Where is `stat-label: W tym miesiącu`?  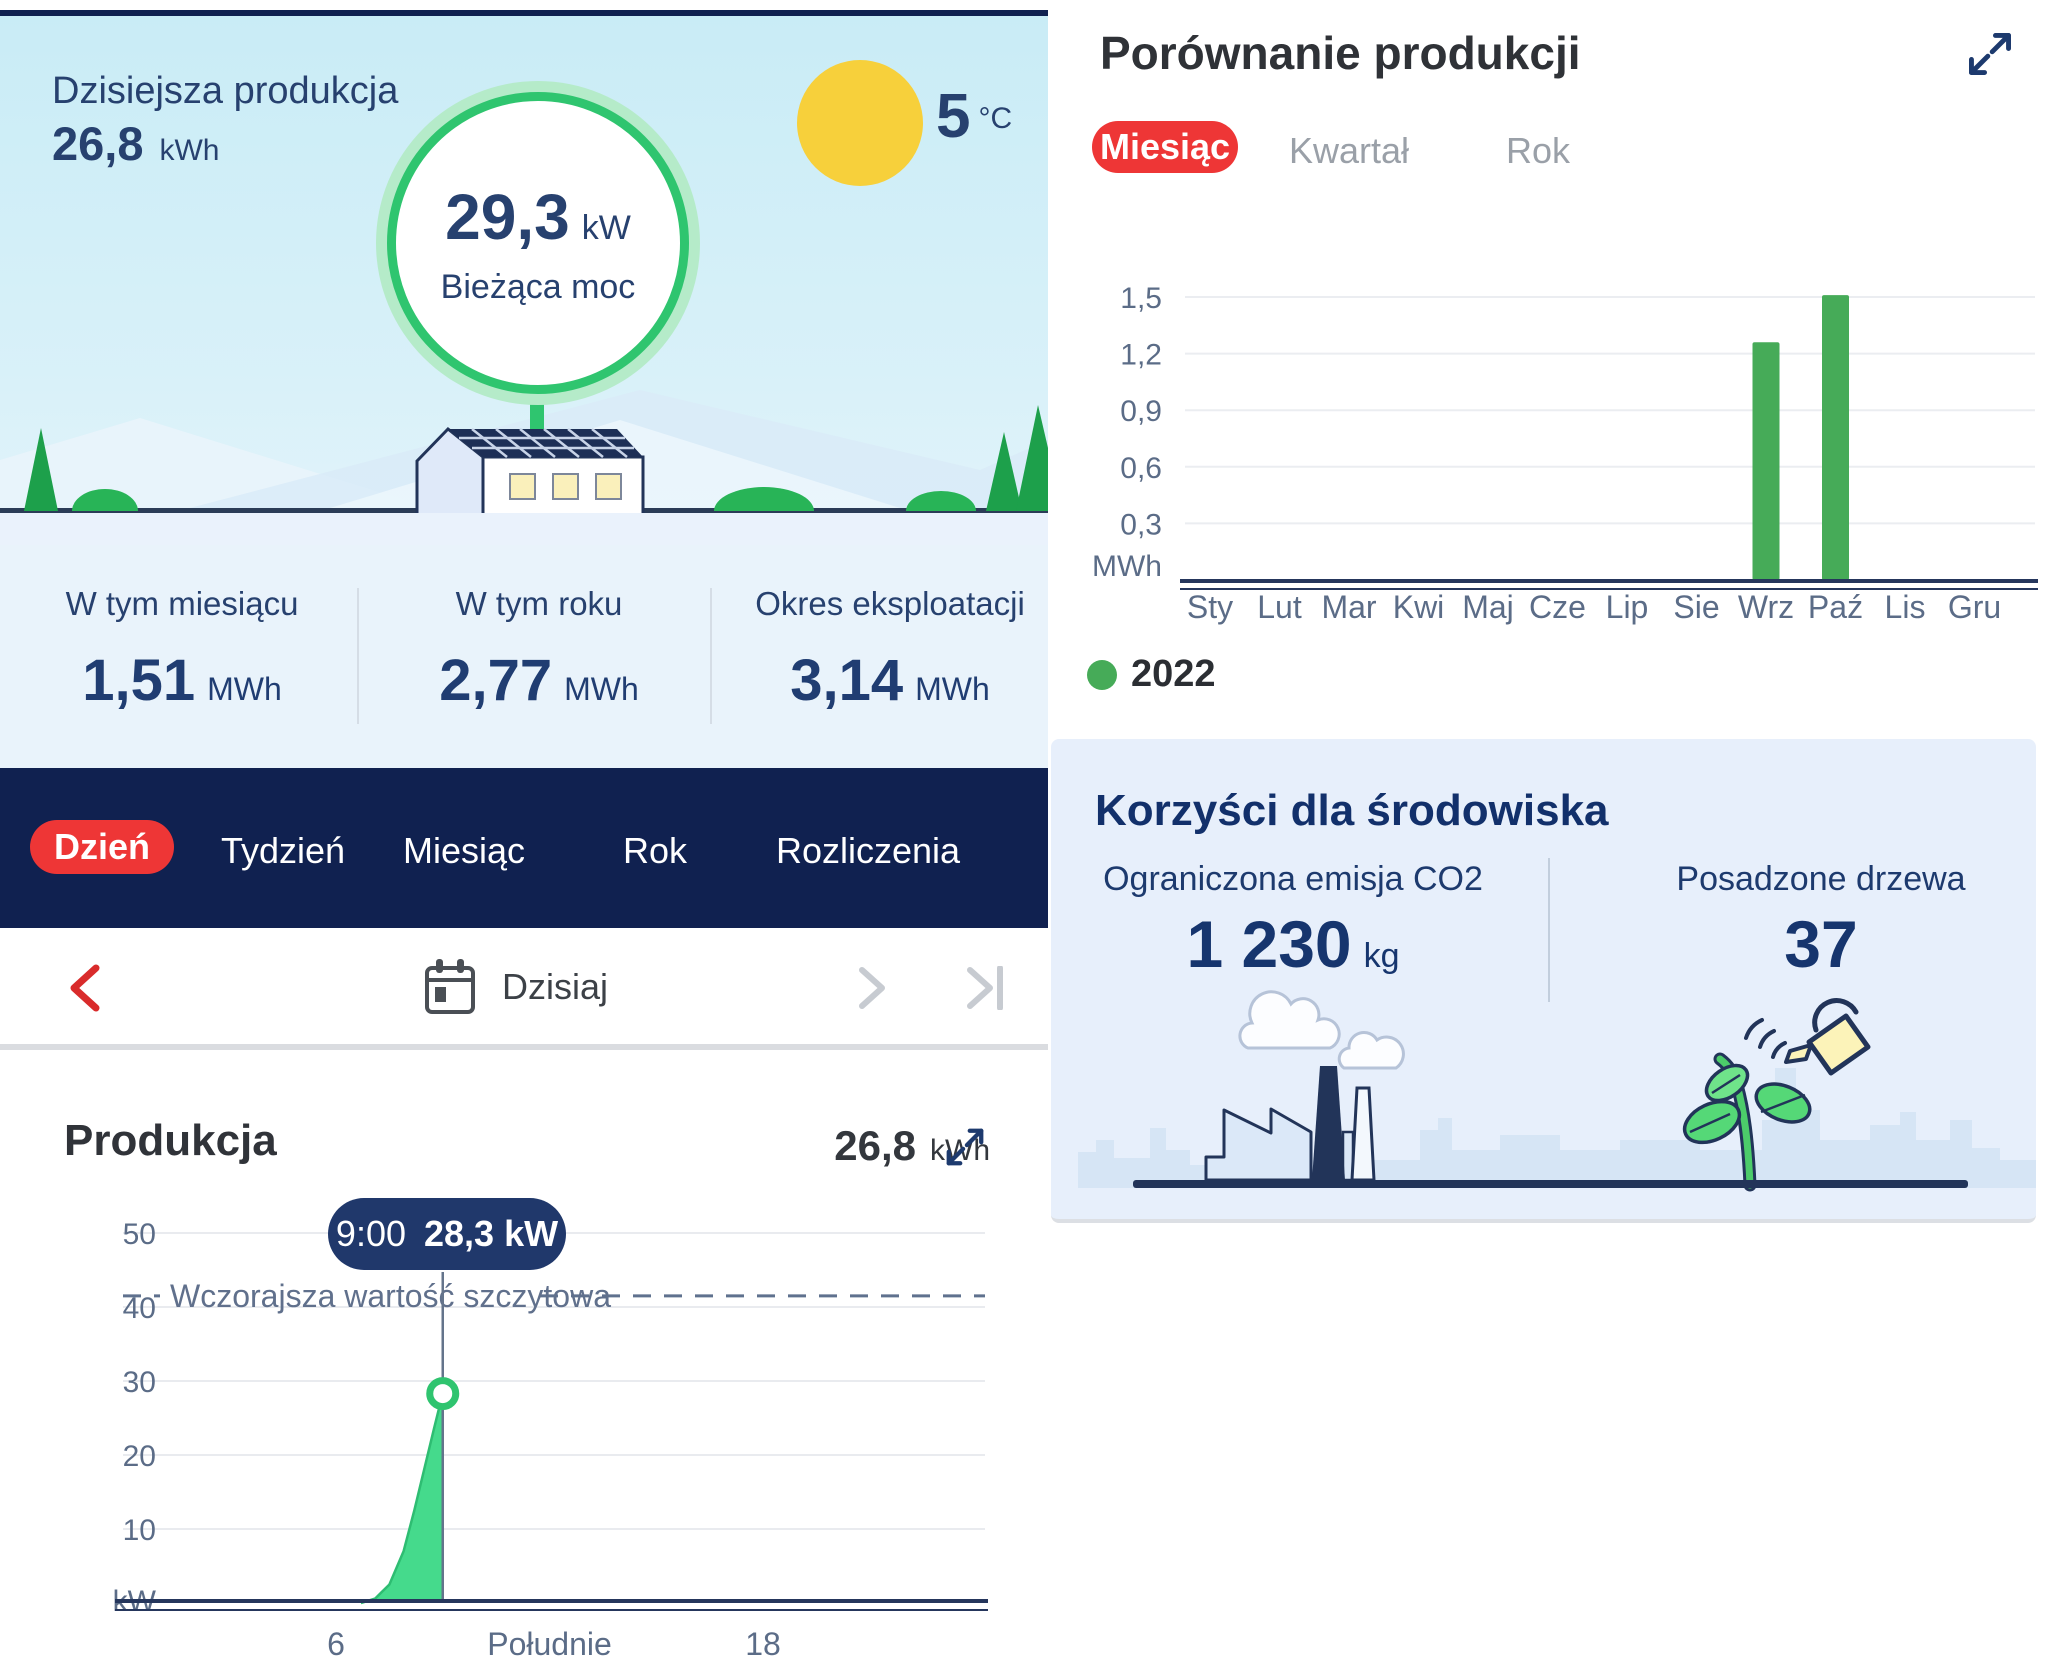
stat-label: W tym miesiącu is located at coordinates (182, 603).